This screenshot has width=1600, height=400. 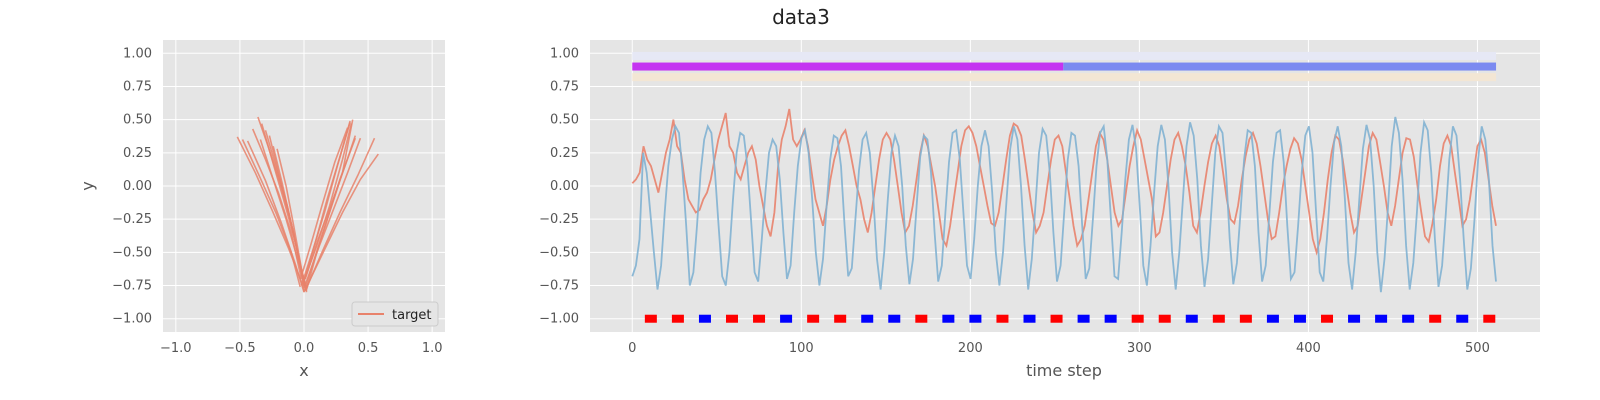 What do you see at coordinates (1064, 370) in the screenshot?
I see `time-series-x-axis-label: time step` at bounding box center [1064, 370].